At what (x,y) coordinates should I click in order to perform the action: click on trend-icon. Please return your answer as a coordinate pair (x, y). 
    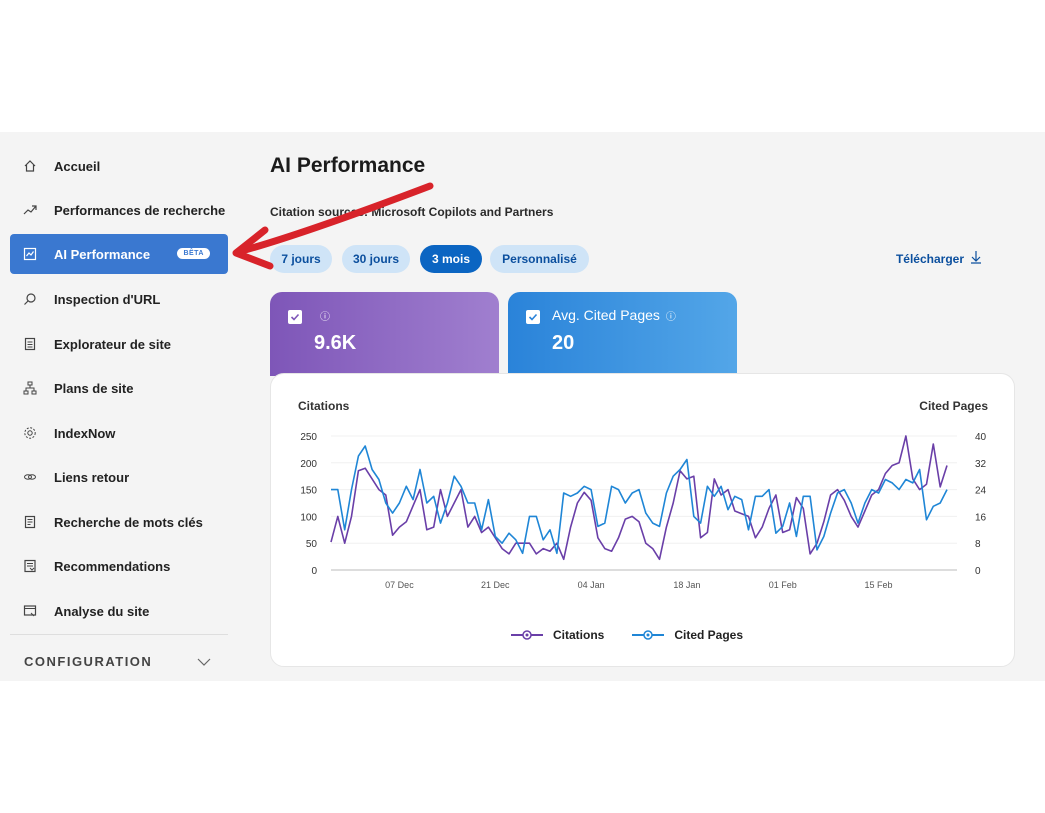
    Looking at the image, I should click on (30, 210).